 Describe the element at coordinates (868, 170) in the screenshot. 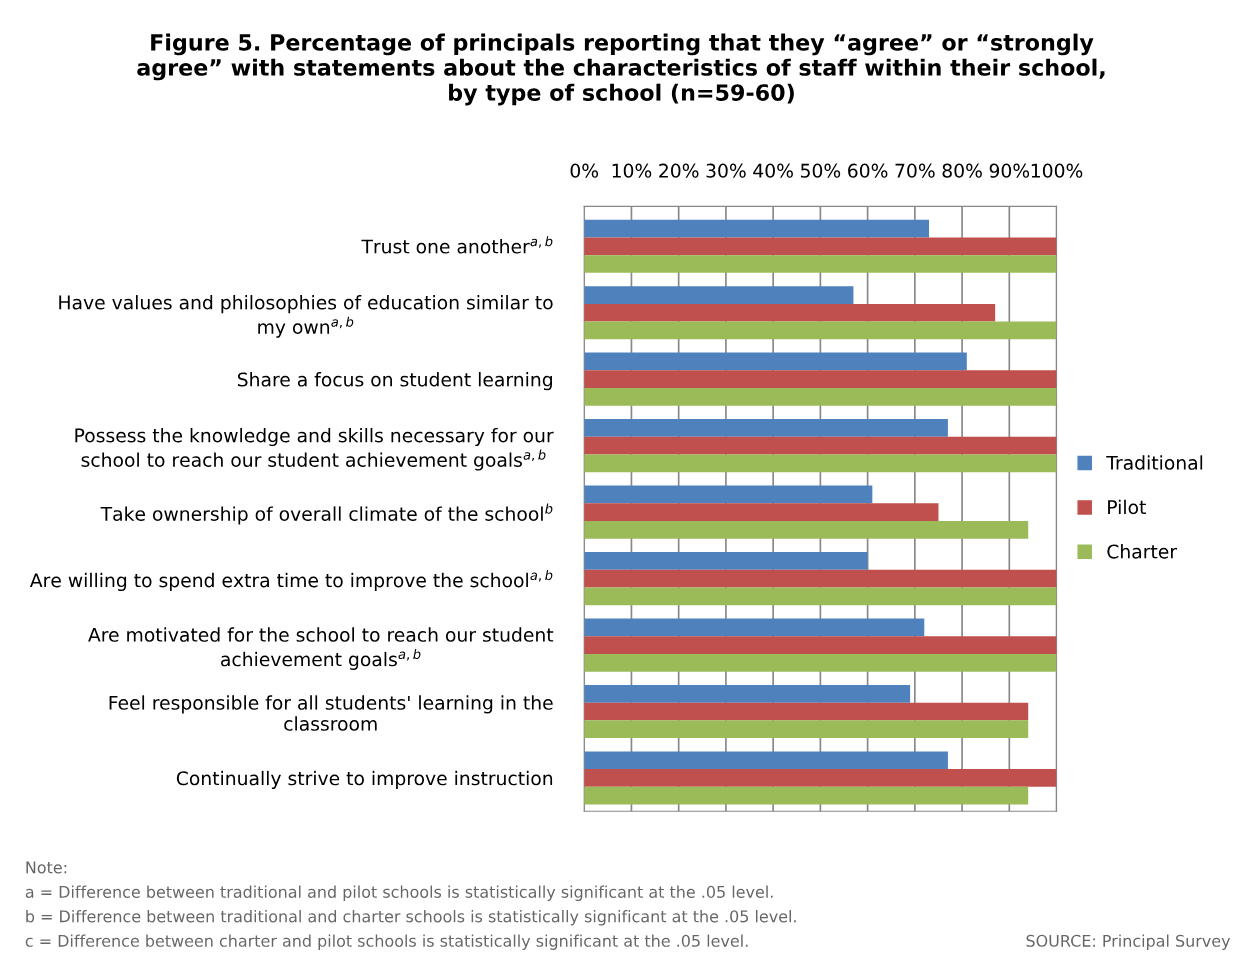

I see `x-tick-label: 60%` at that location.